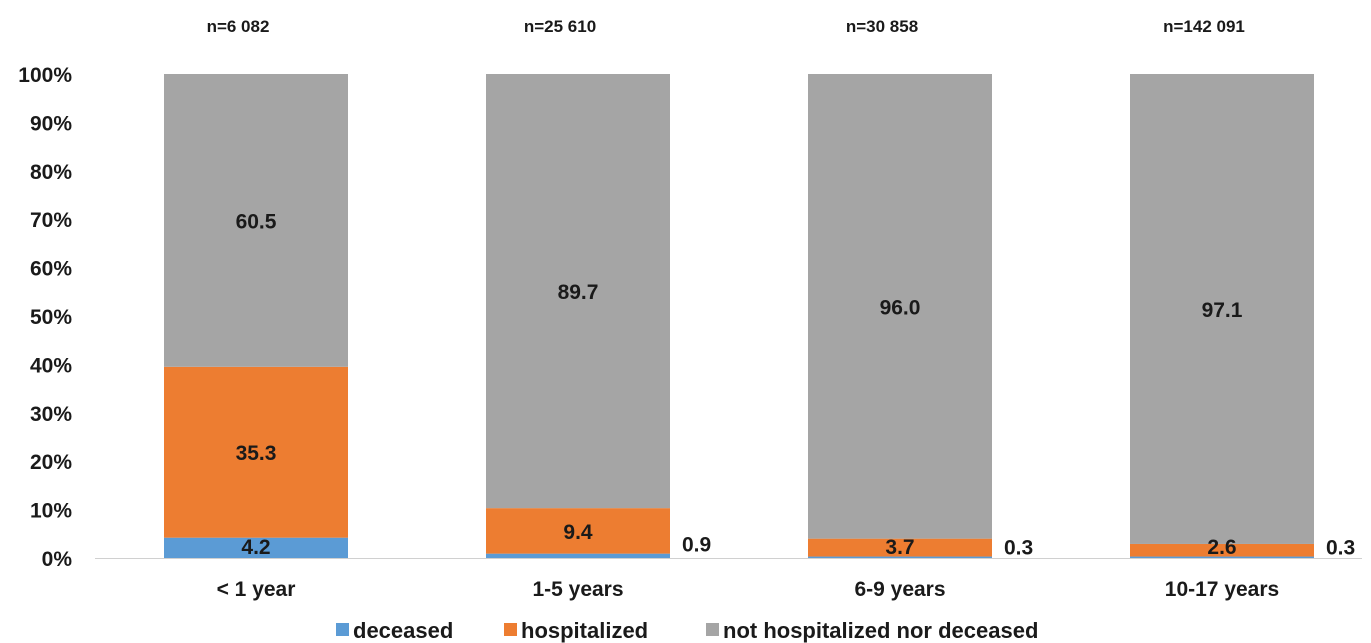 The width and height of the screenshot is (1371, 643). What do you see at coordinates (51, 269) in the screenshot?
I see `y-tick-label: 60%` at bounding box center [51, 269].